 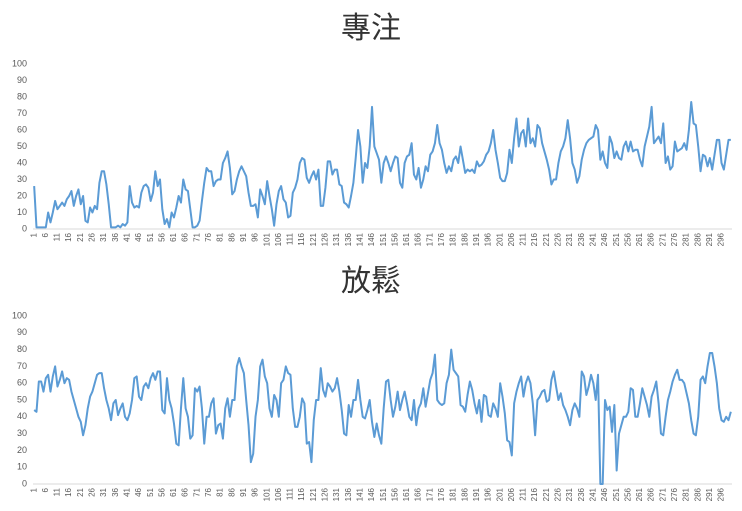 I want to click on x-tick-label: 216, so click(x=534, y=494).